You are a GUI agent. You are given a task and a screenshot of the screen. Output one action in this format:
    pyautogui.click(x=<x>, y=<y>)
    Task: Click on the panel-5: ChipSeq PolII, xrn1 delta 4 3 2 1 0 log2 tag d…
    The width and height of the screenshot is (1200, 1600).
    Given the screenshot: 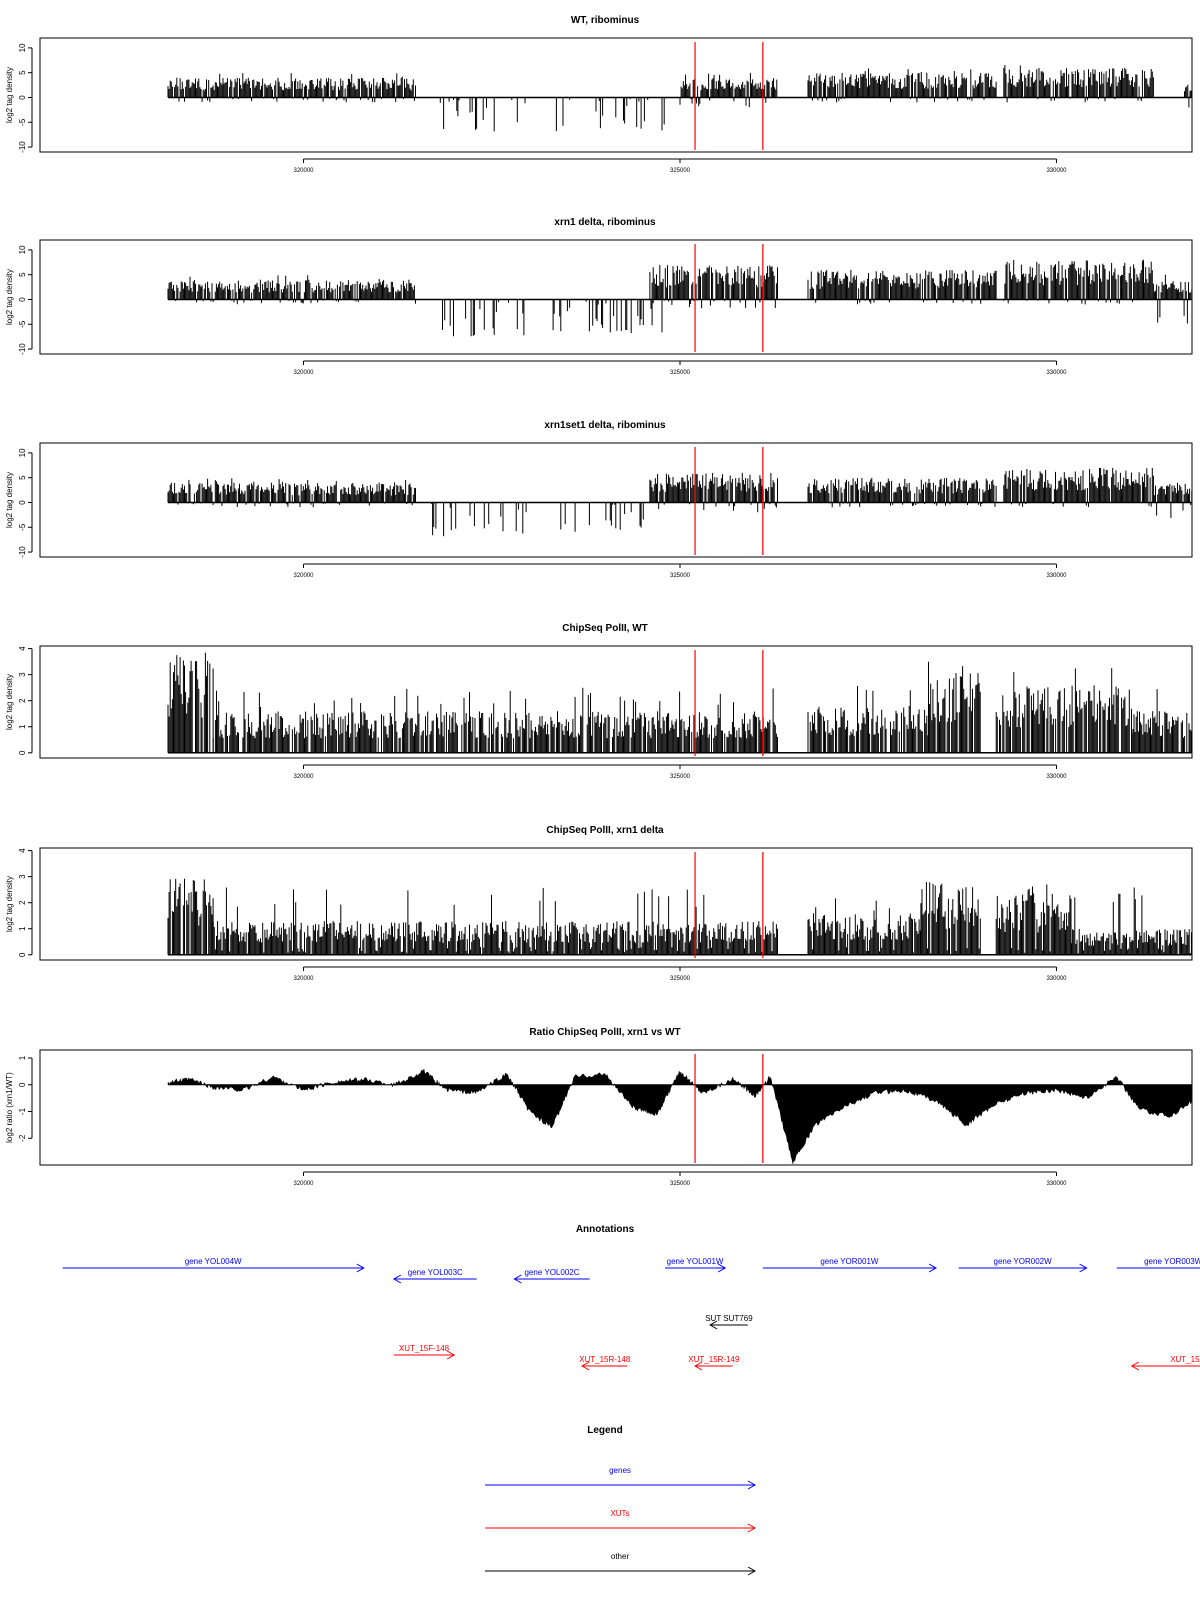 What is the action you would take?
    pyautogui.click(x=599, y=903)
    